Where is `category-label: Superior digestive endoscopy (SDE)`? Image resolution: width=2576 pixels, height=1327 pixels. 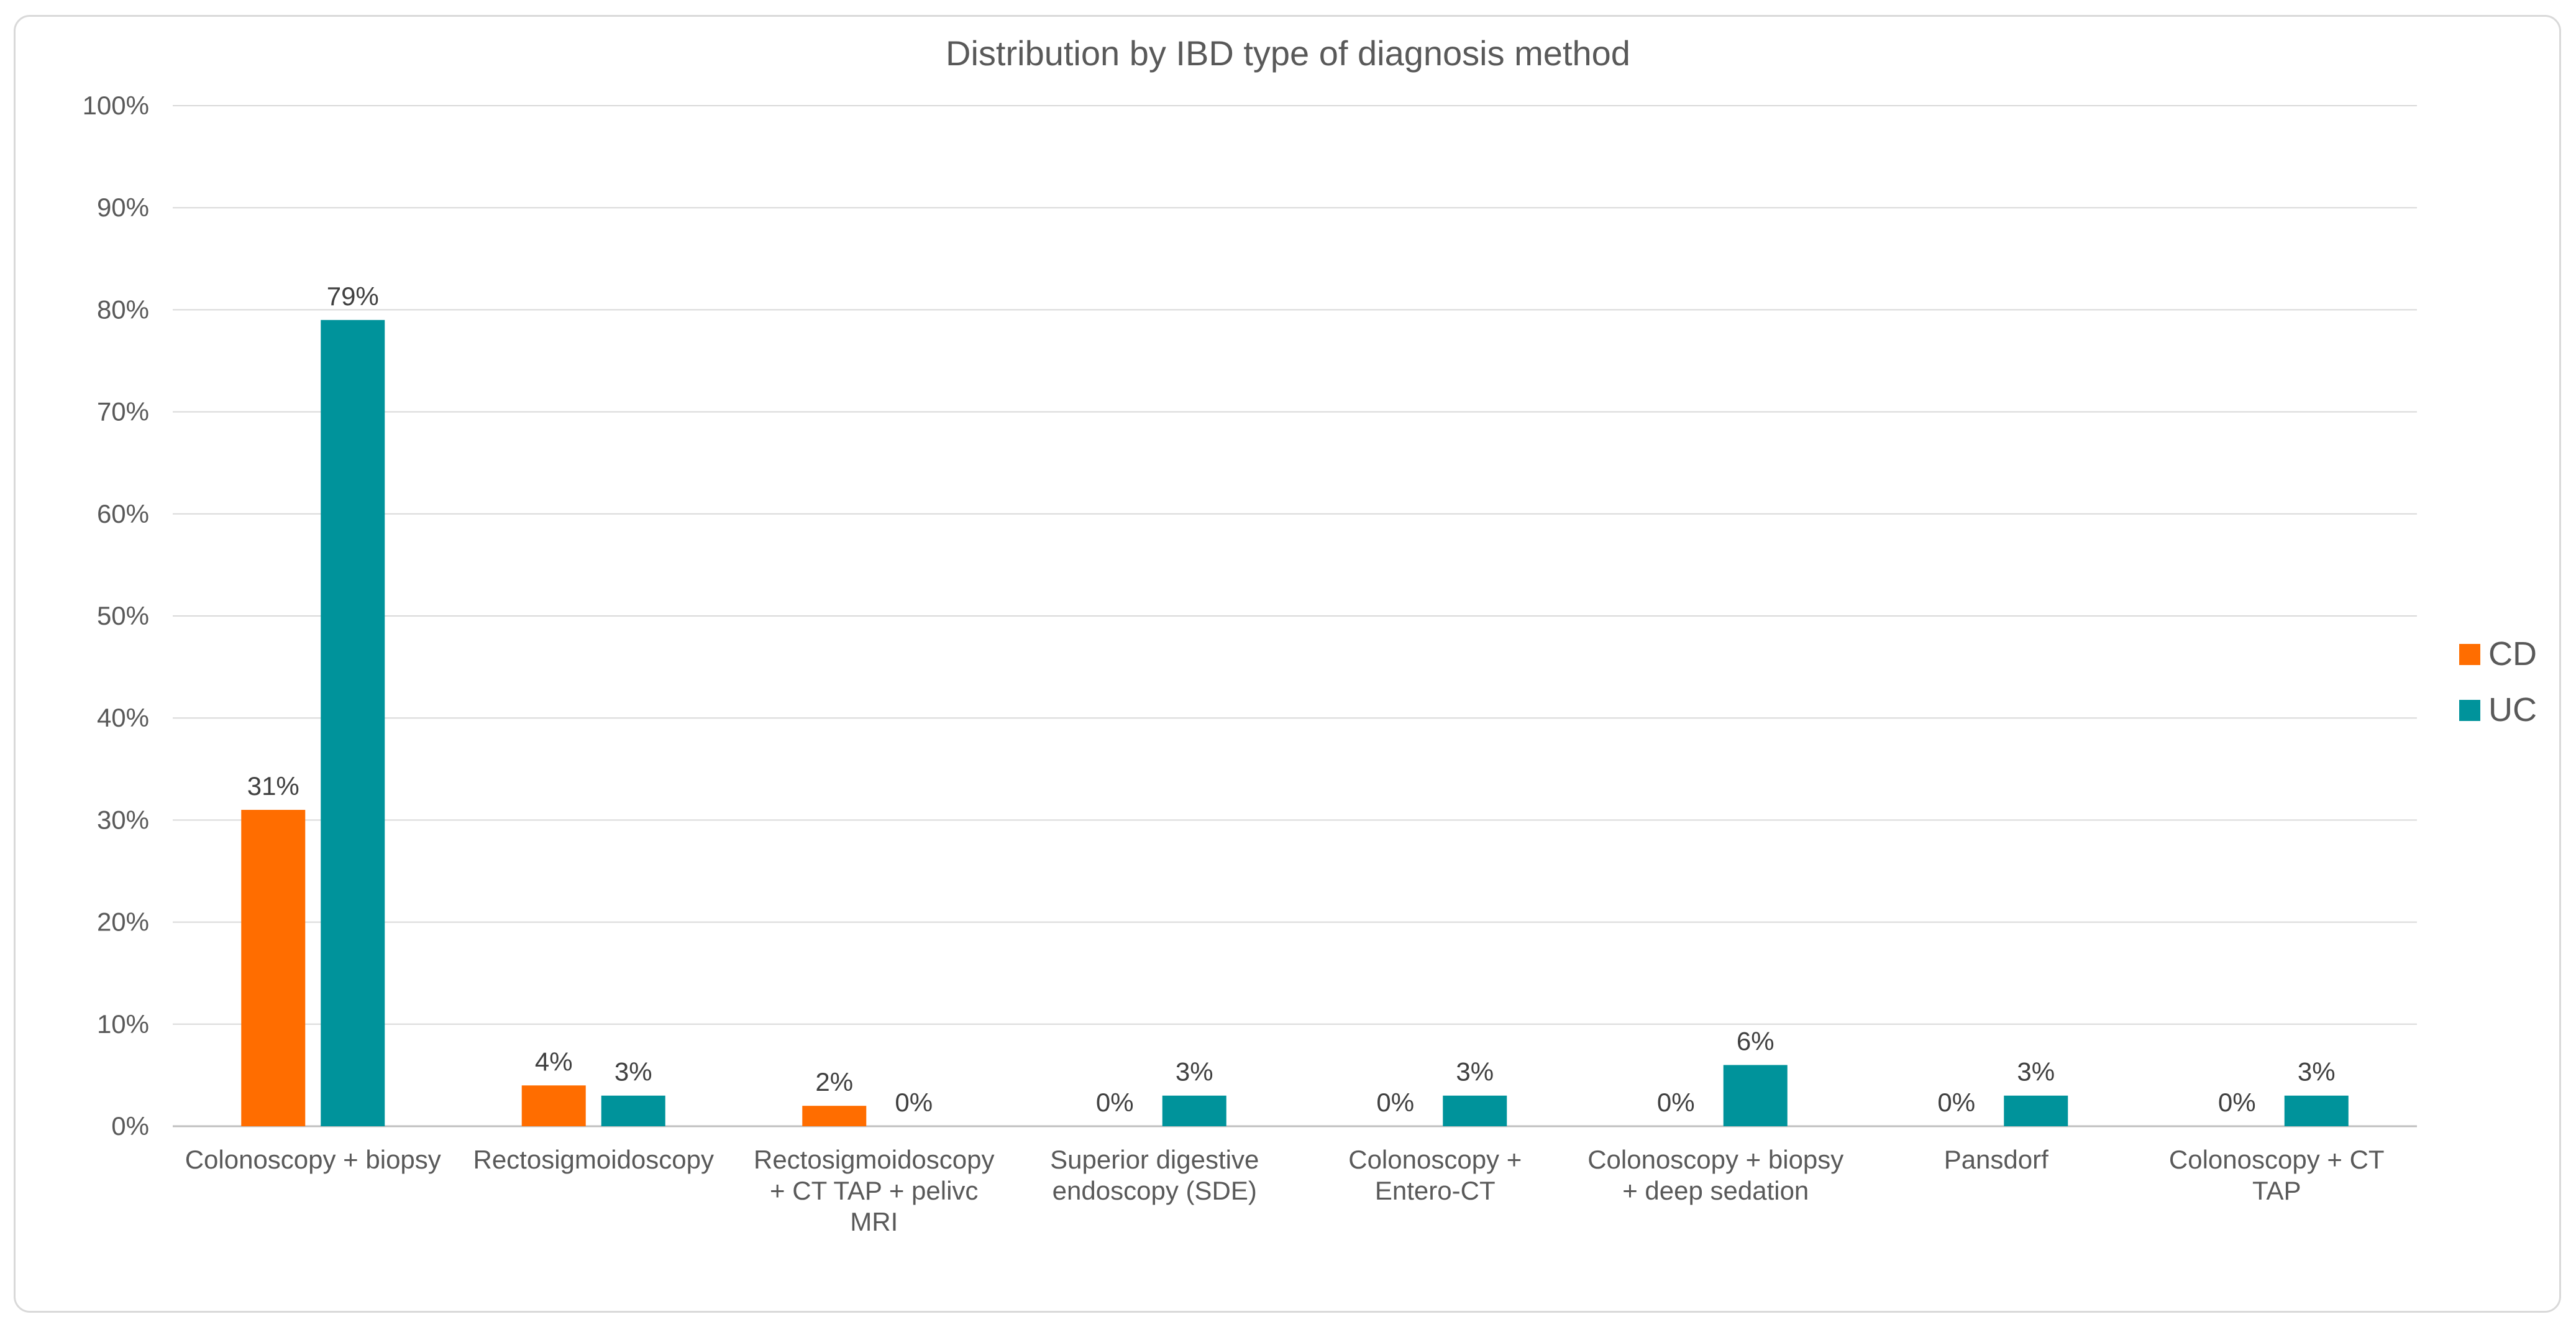 category-label: Superior digestive endoscopy (SDE) is located at coordinates (1154, 1175).